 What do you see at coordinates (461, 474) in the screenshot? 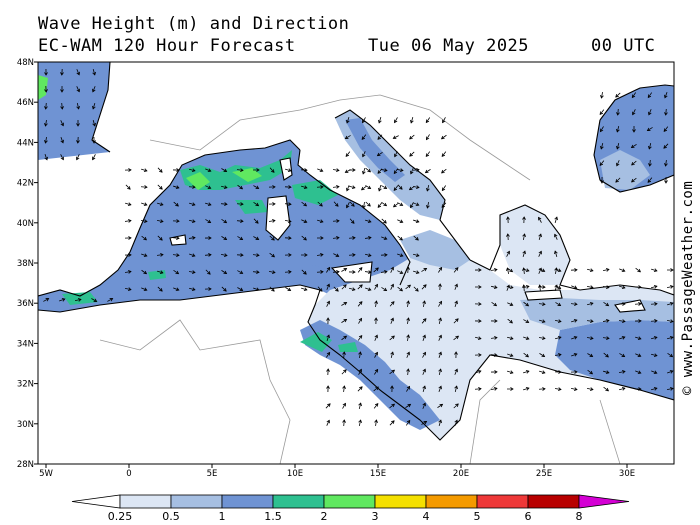
I see `lon-tick-label: 20E` at bounding box center [461, 474].